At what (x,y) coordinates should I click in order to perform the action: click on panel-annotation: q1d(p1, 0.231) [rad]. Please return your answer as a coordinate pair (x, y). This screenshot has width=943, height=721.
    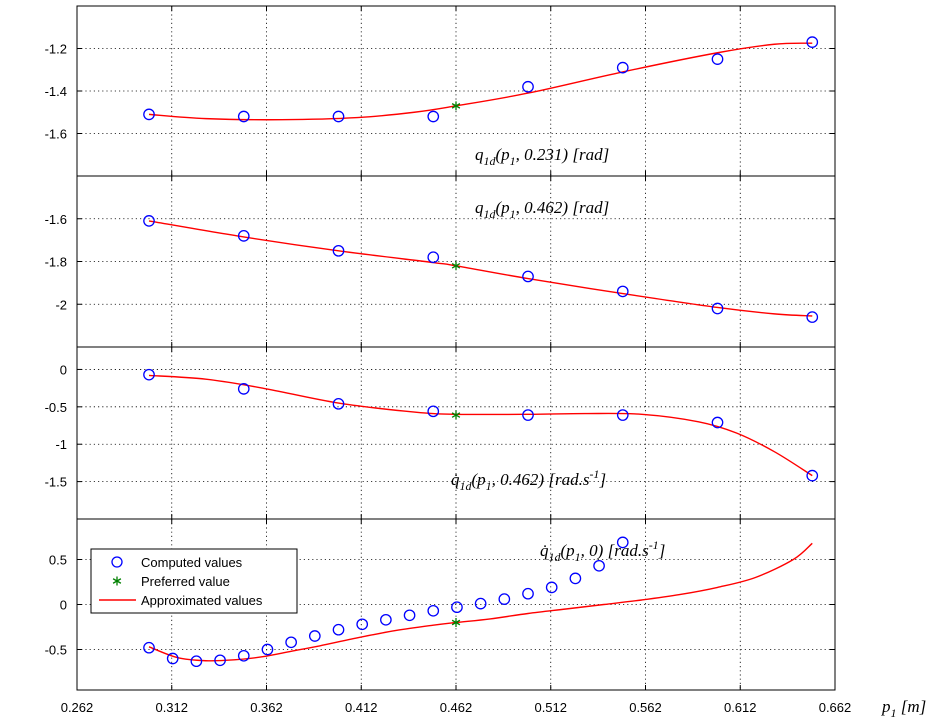
    Looking at the image, I should click on (542, 156).